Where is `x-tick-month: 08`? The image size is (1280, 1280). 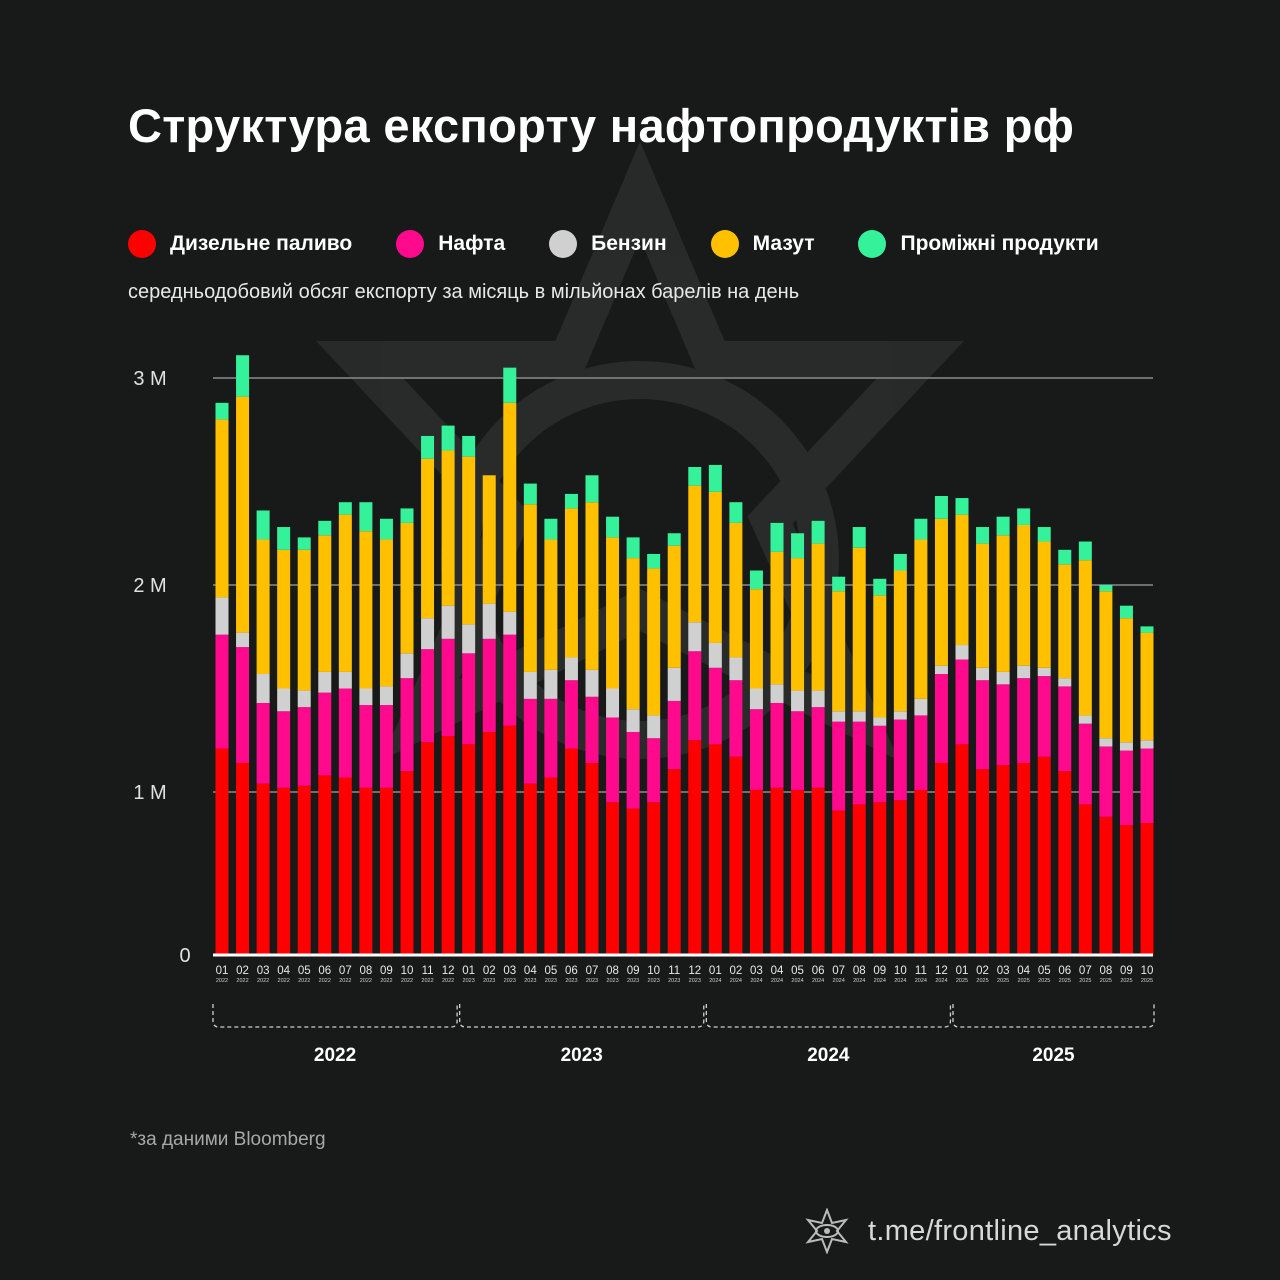
x-tick-month: 08 is located at coordinates (365, 971).